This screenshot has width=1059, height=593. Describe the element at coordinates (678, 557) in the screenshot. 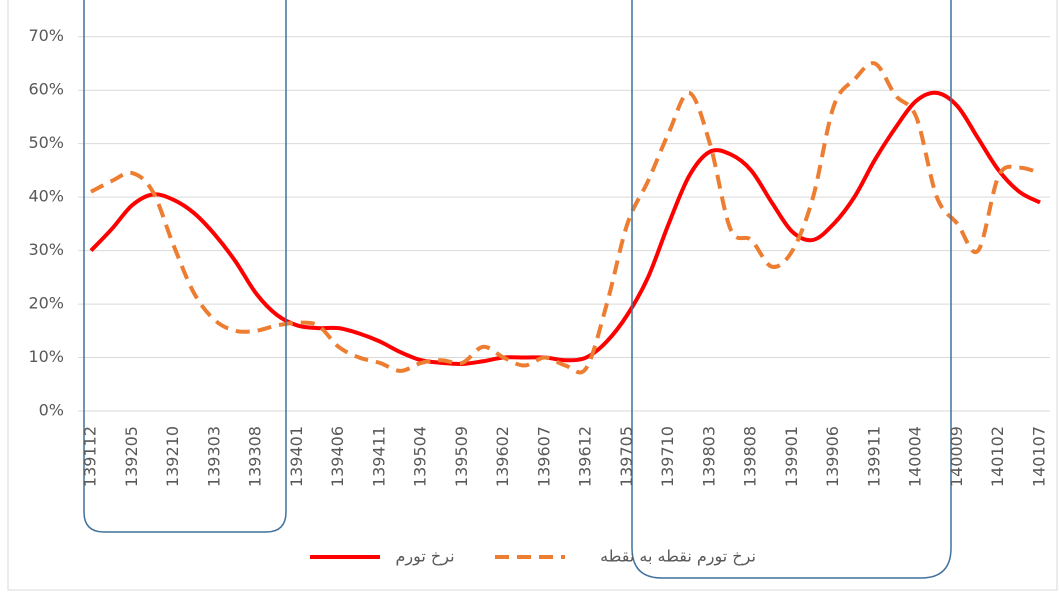

I see `legend-label: نرخ تورم نقطه به نقطه` at that location.